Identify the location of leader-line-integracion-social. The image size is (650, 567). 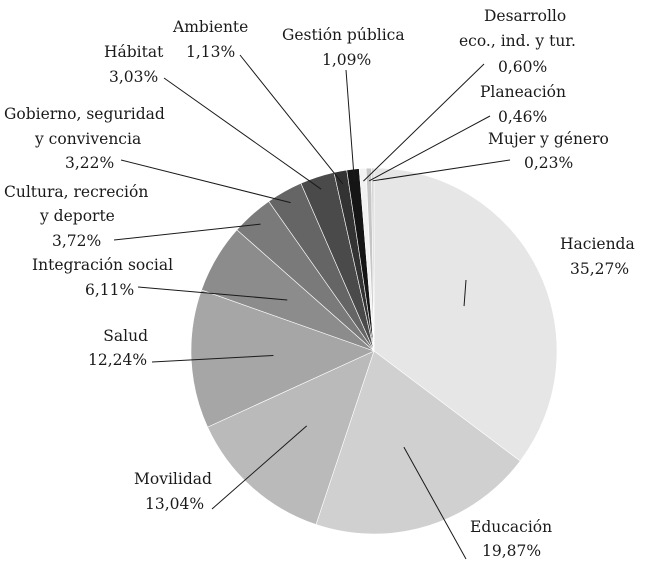
(212, 293).